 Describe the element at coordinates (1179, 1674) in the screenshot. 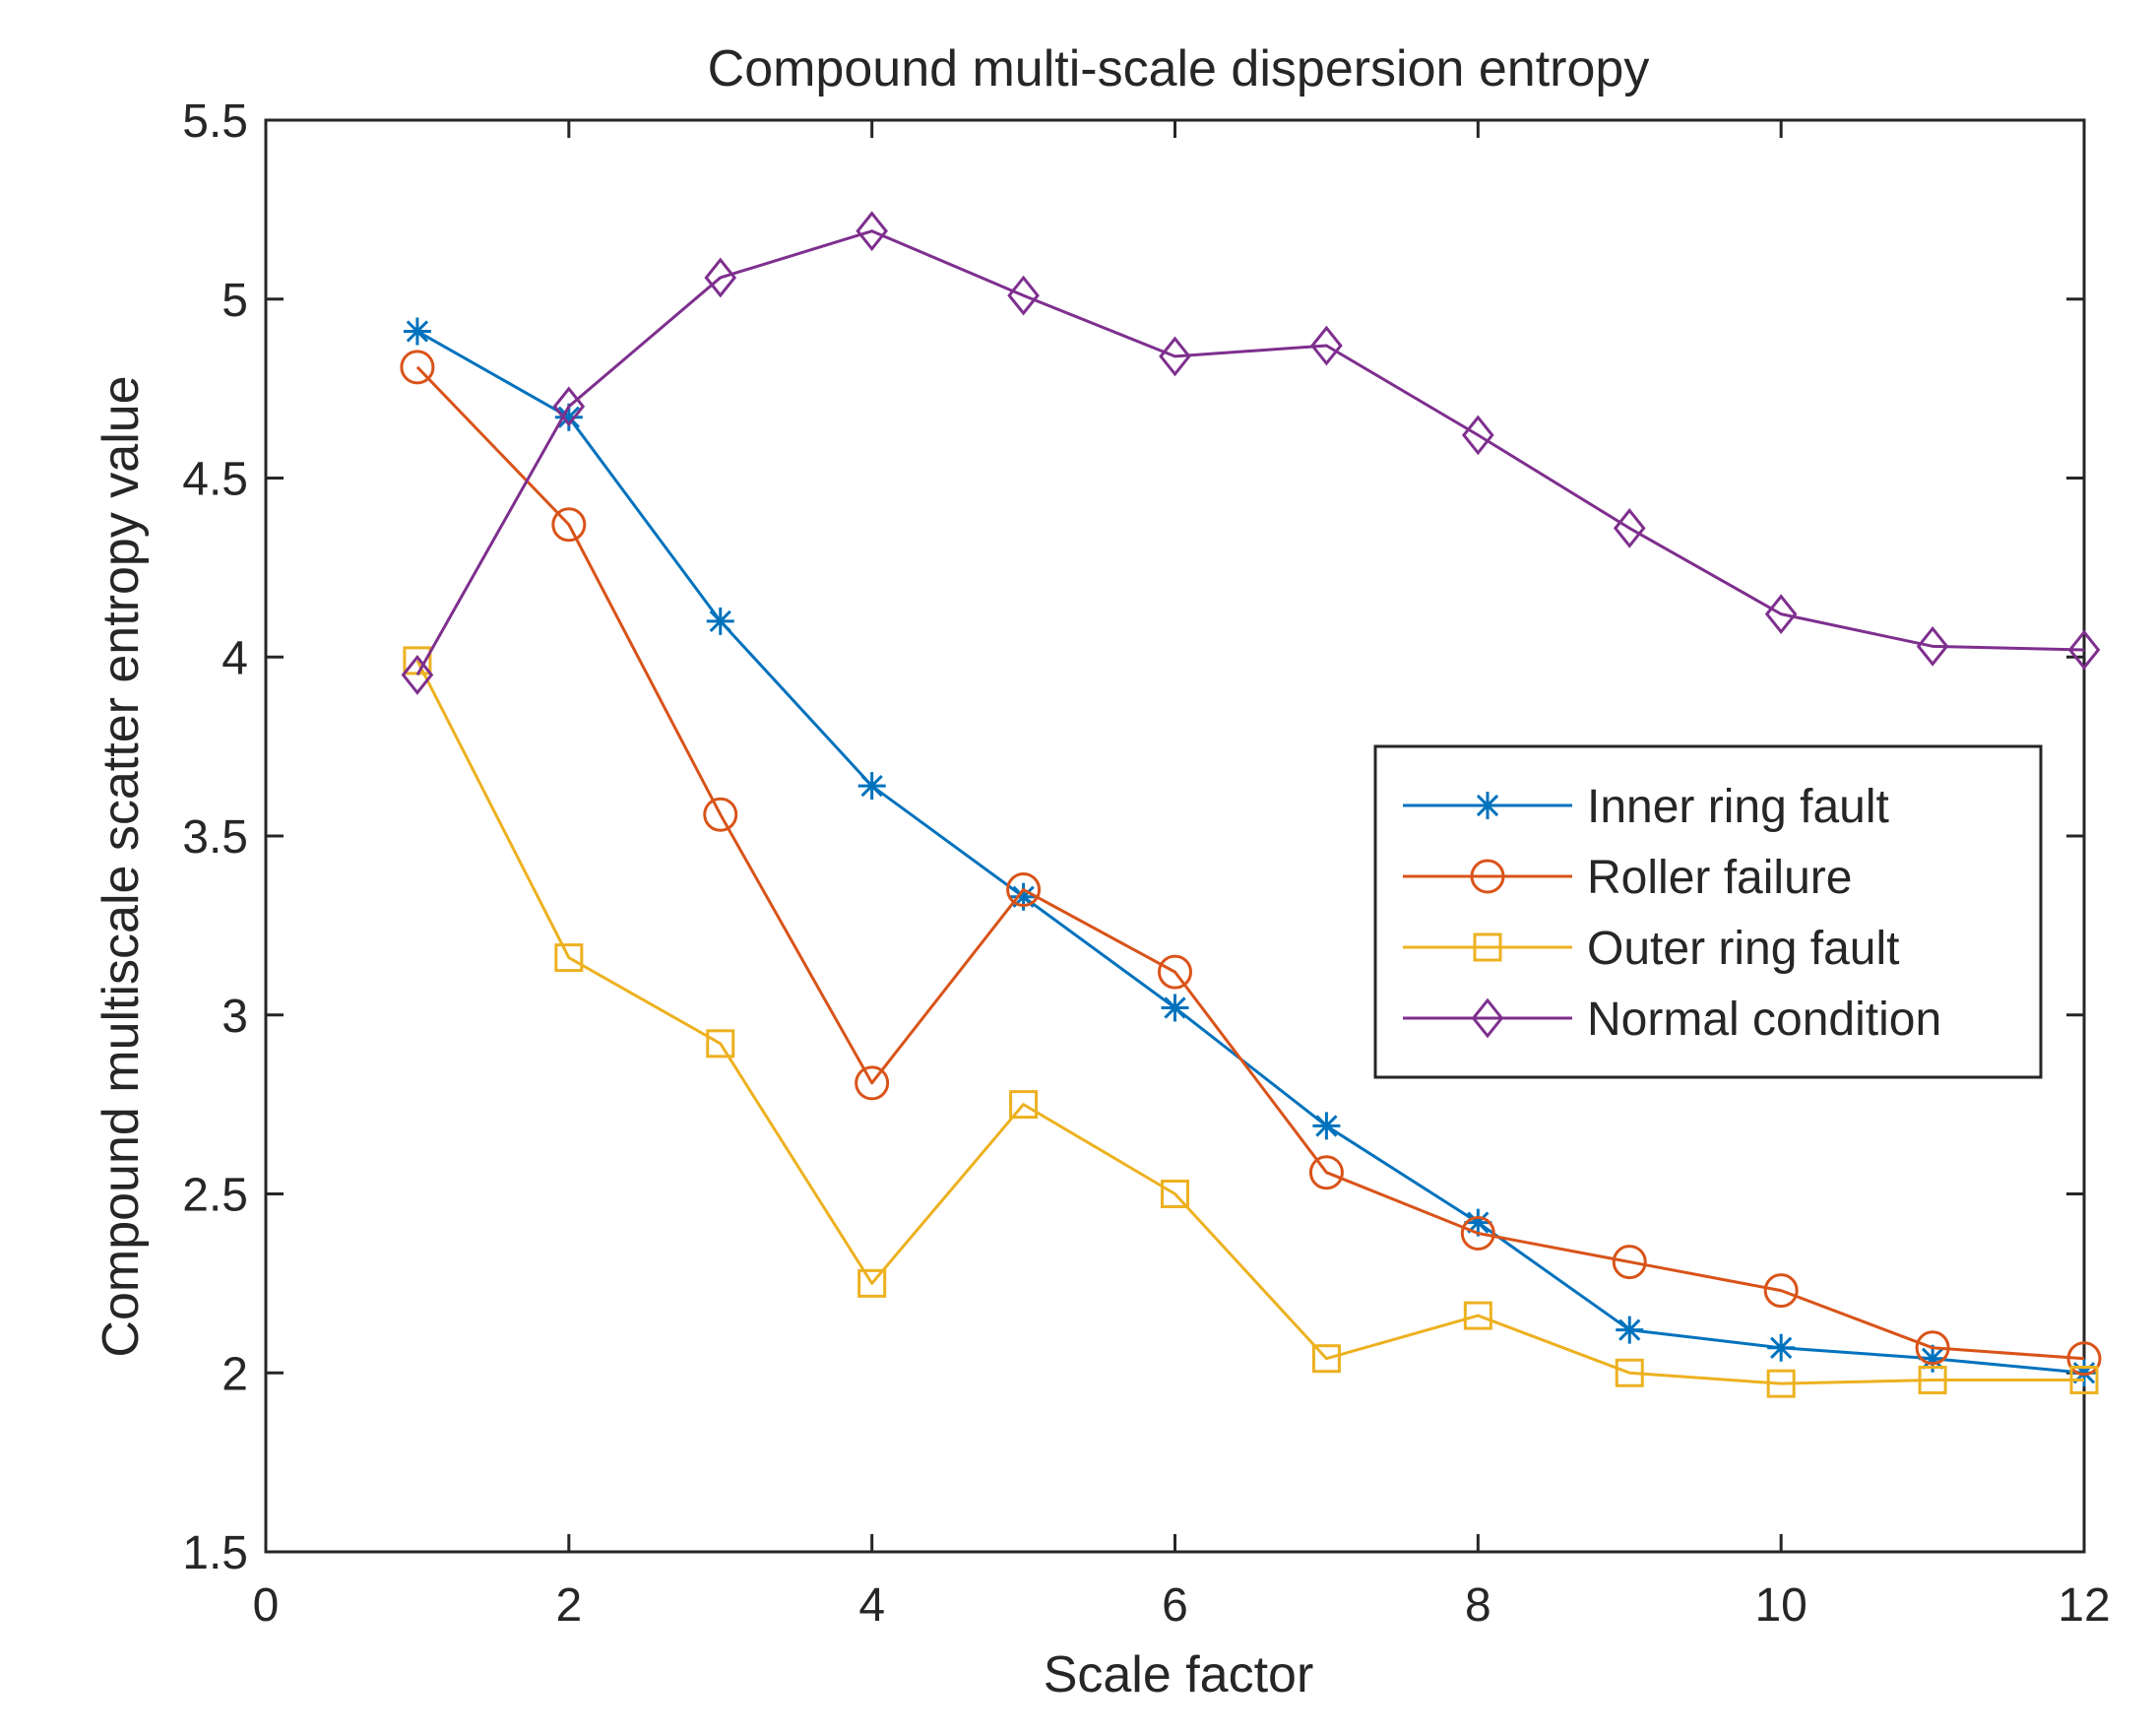

I see `x-axis-label: Scale factor` at that location.